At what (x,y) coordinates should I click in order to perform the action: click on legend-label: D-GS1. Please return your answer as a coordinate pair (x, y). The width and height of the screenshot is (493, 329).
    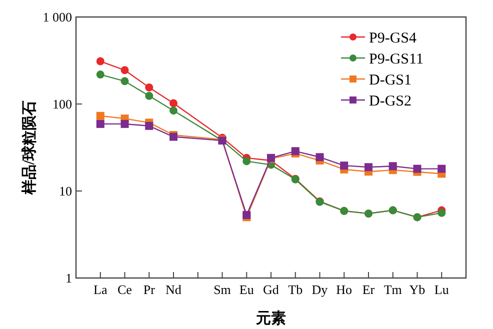
    Looking at the image, I should click on (390, 80).